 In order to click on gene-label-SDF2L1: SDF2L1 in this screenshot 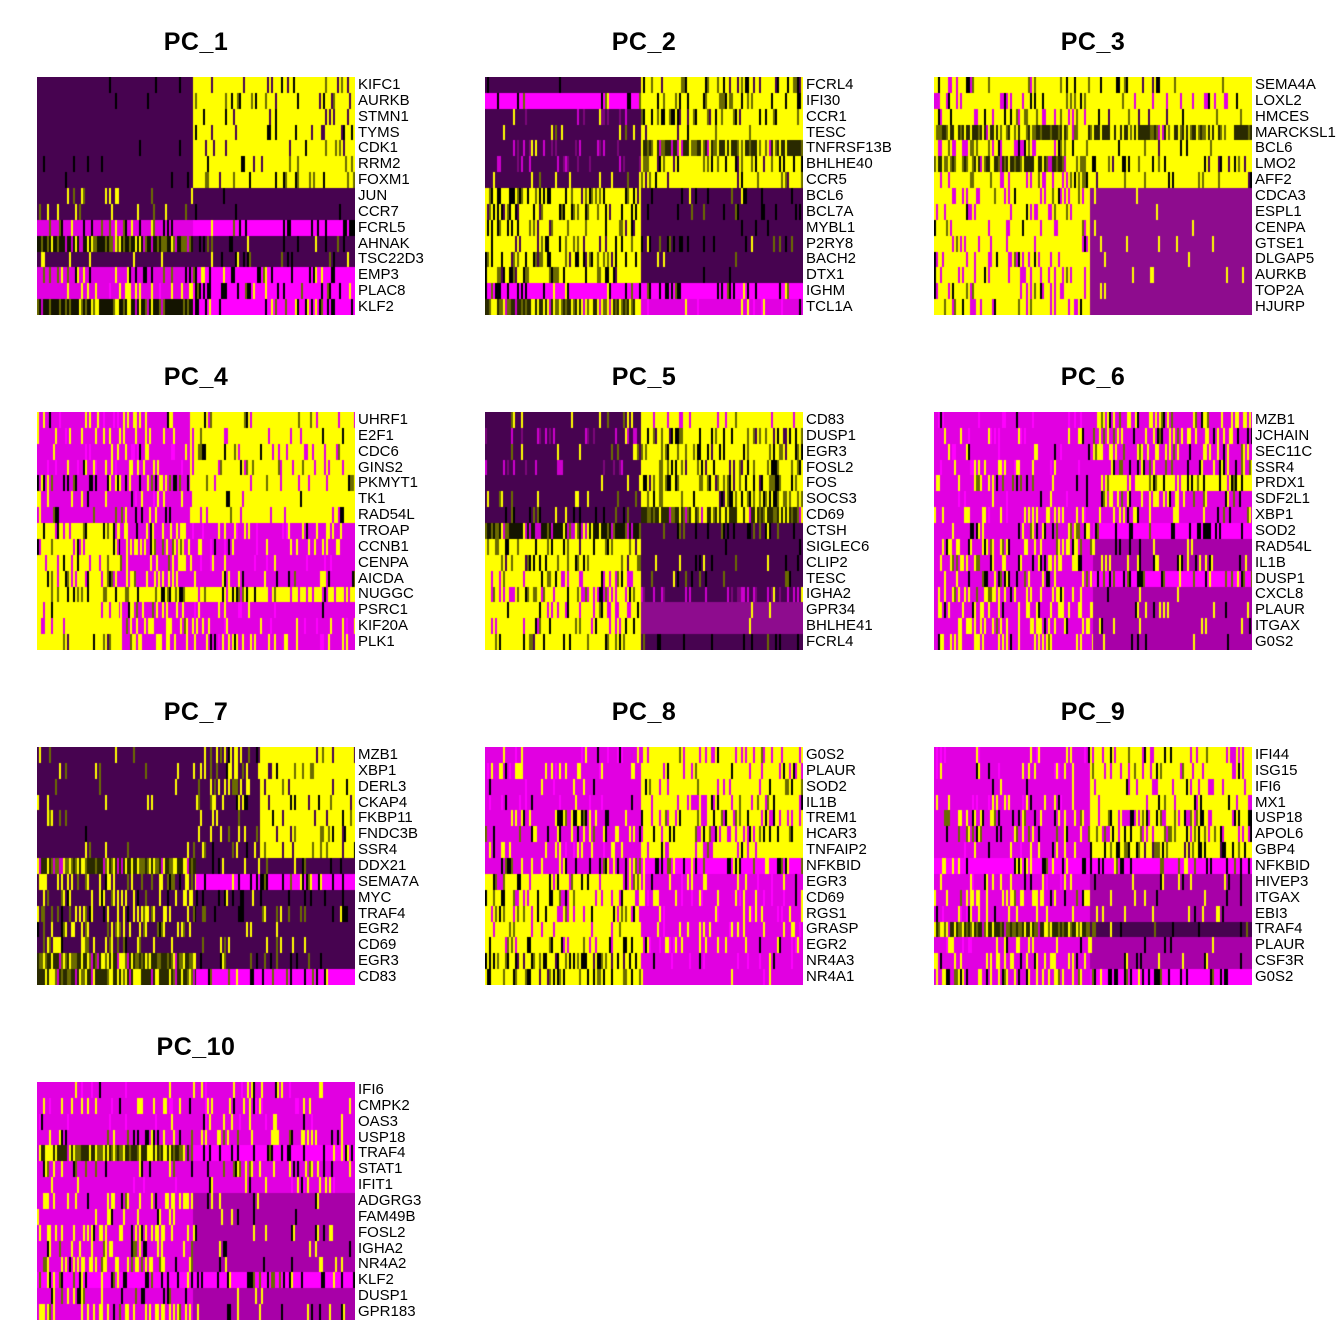, I will do `click(1283, 499)`.